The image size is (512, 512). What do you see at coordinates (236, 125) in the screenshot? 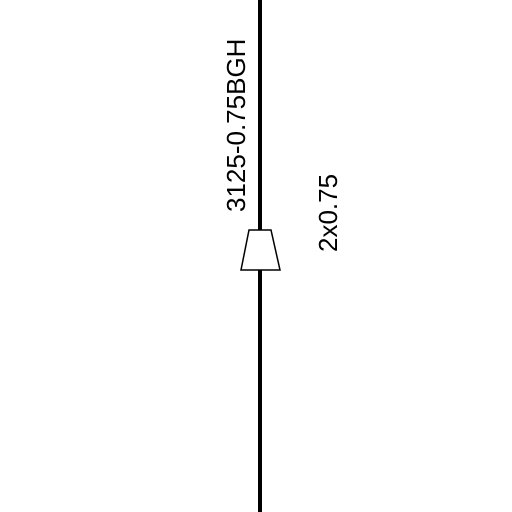
I see `cable-label: 3125-0.75BGH` at bounding box center [236, 125].